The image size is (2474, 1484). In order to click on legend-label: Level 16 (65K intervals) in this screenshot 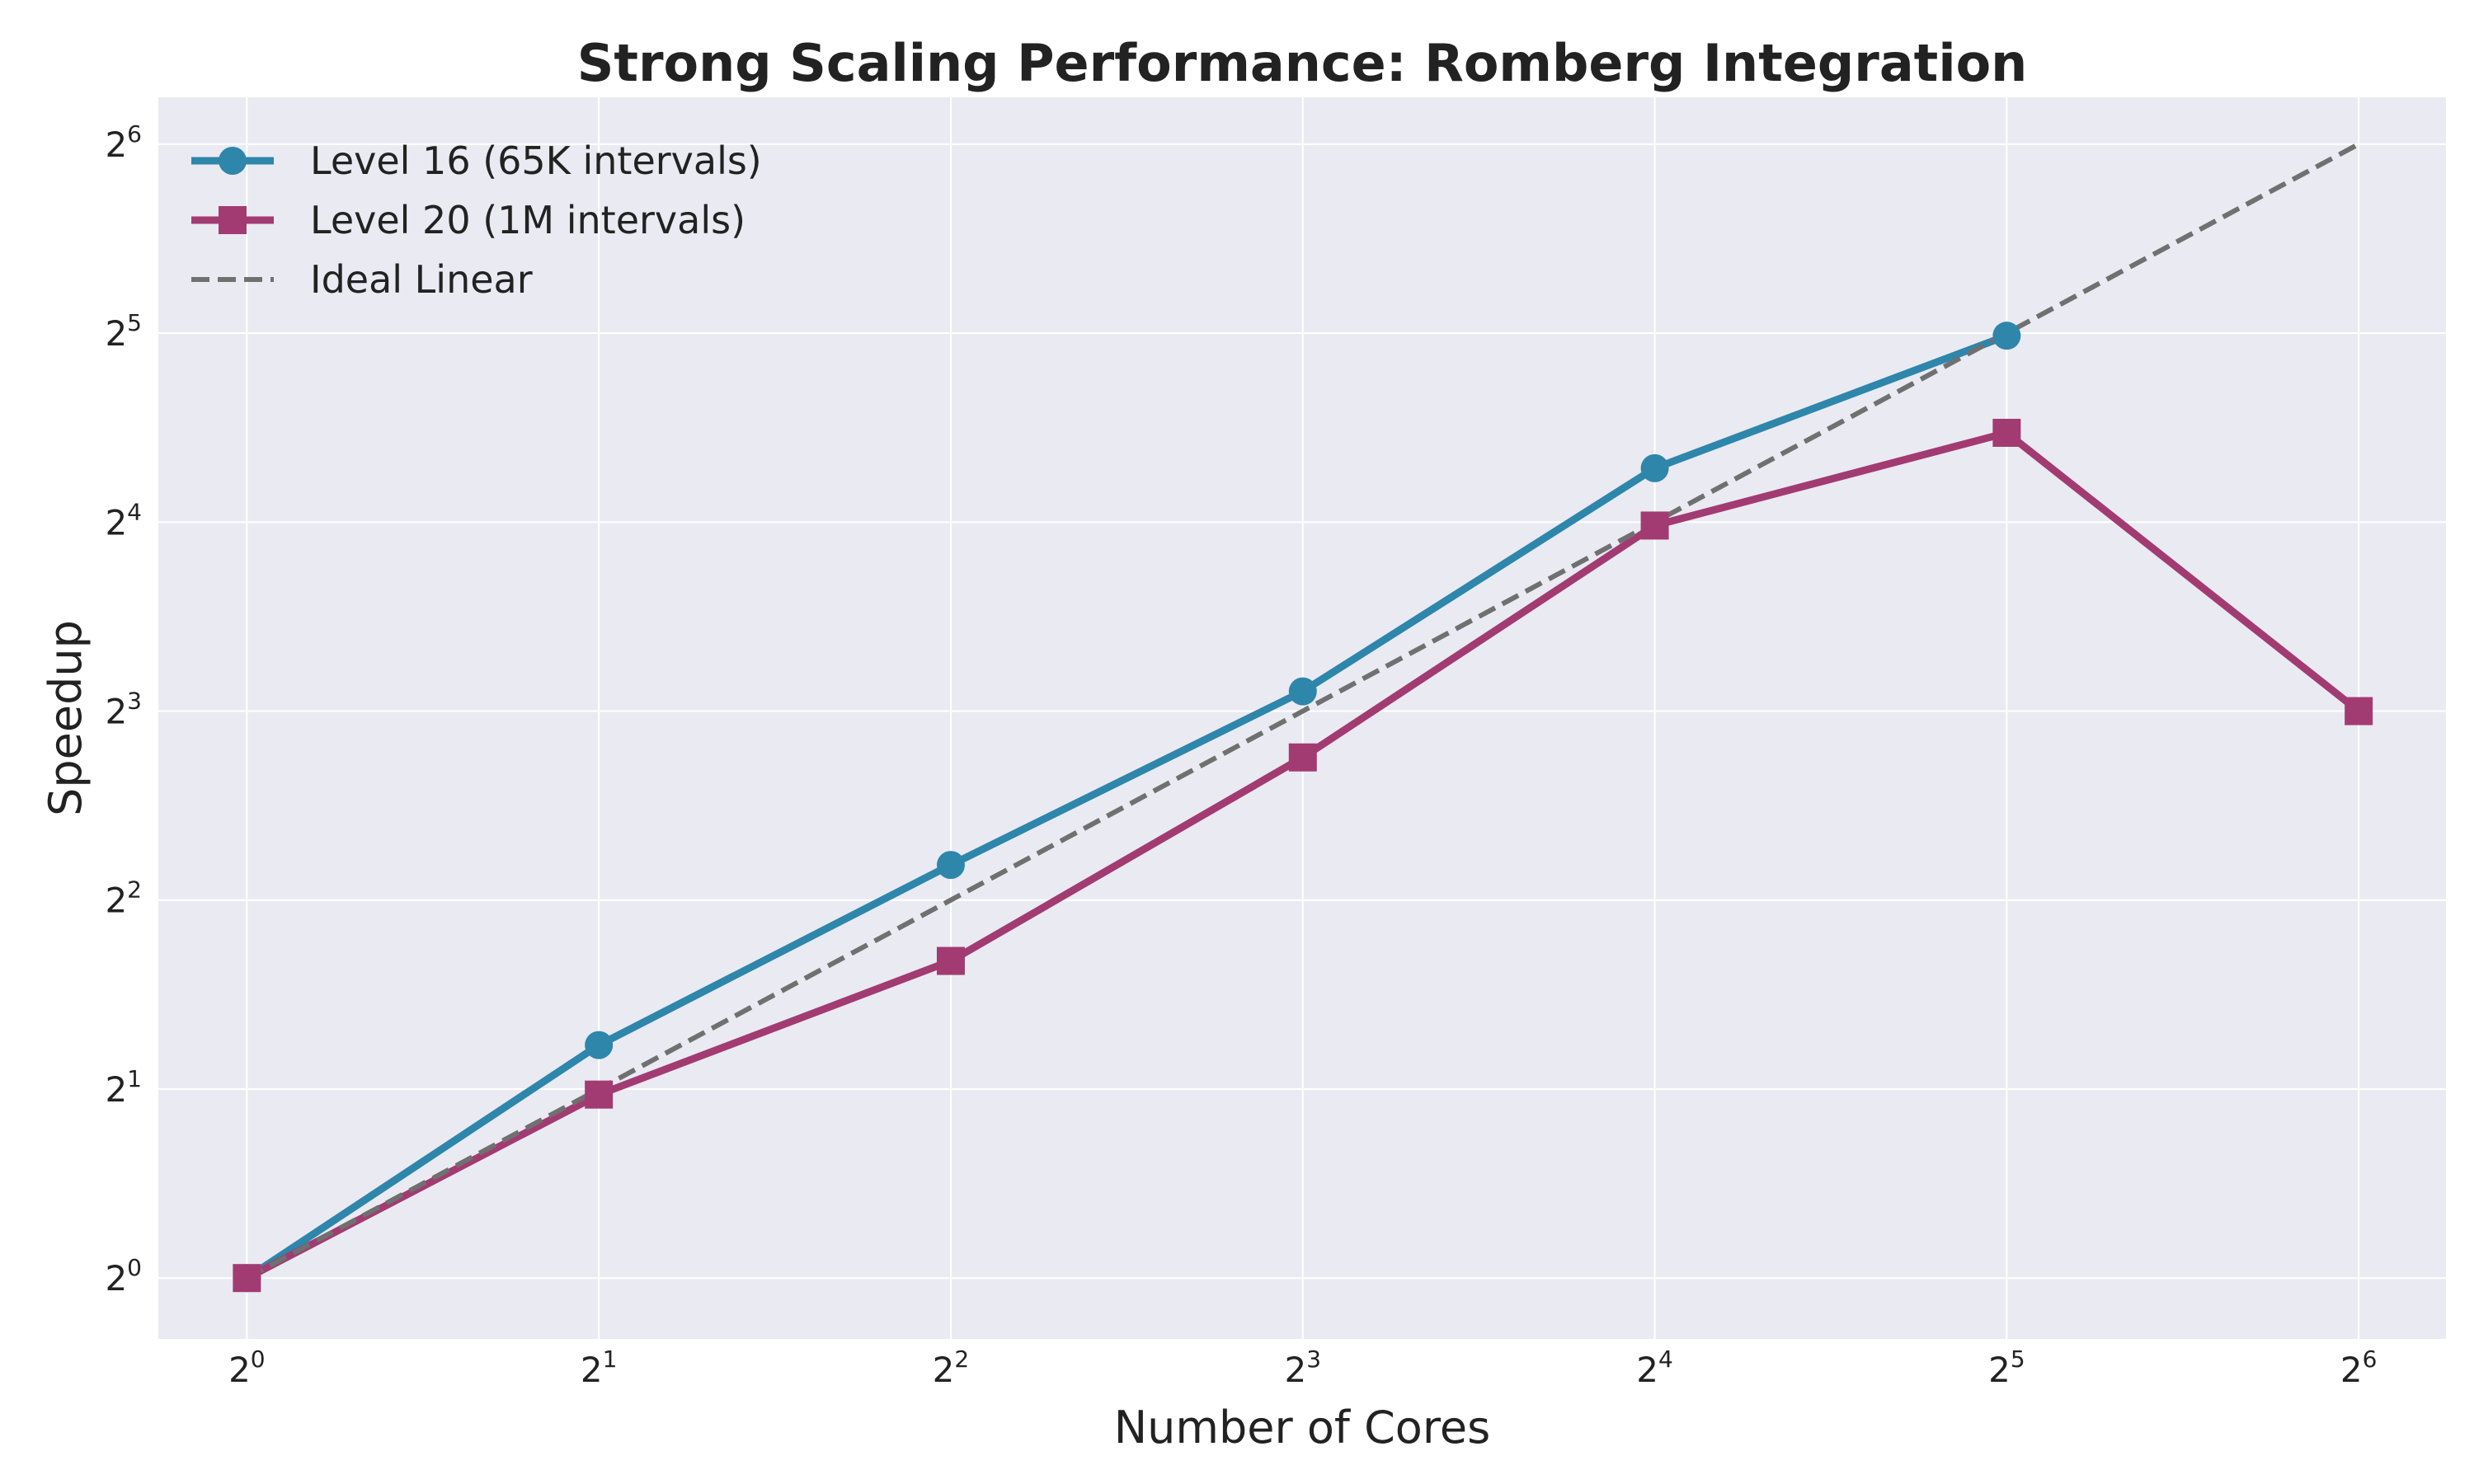, I will do `click(536, 161)`.